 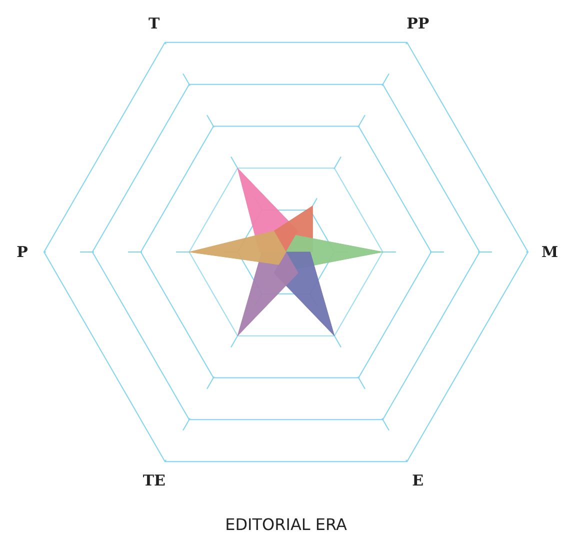 What do you see at coordinates (154, 480) in the screenshot?
I see `spoke-label: TE` at bounding box center [154, 480].